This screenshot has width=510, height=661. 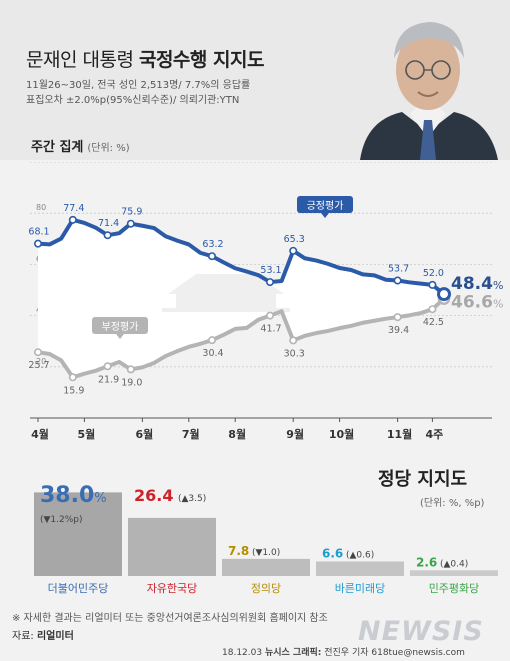 What do you see at coordinates (242, 653) in the screenshot?
I see `credit-date: 18.12.03` at bounding box center [242, 653].